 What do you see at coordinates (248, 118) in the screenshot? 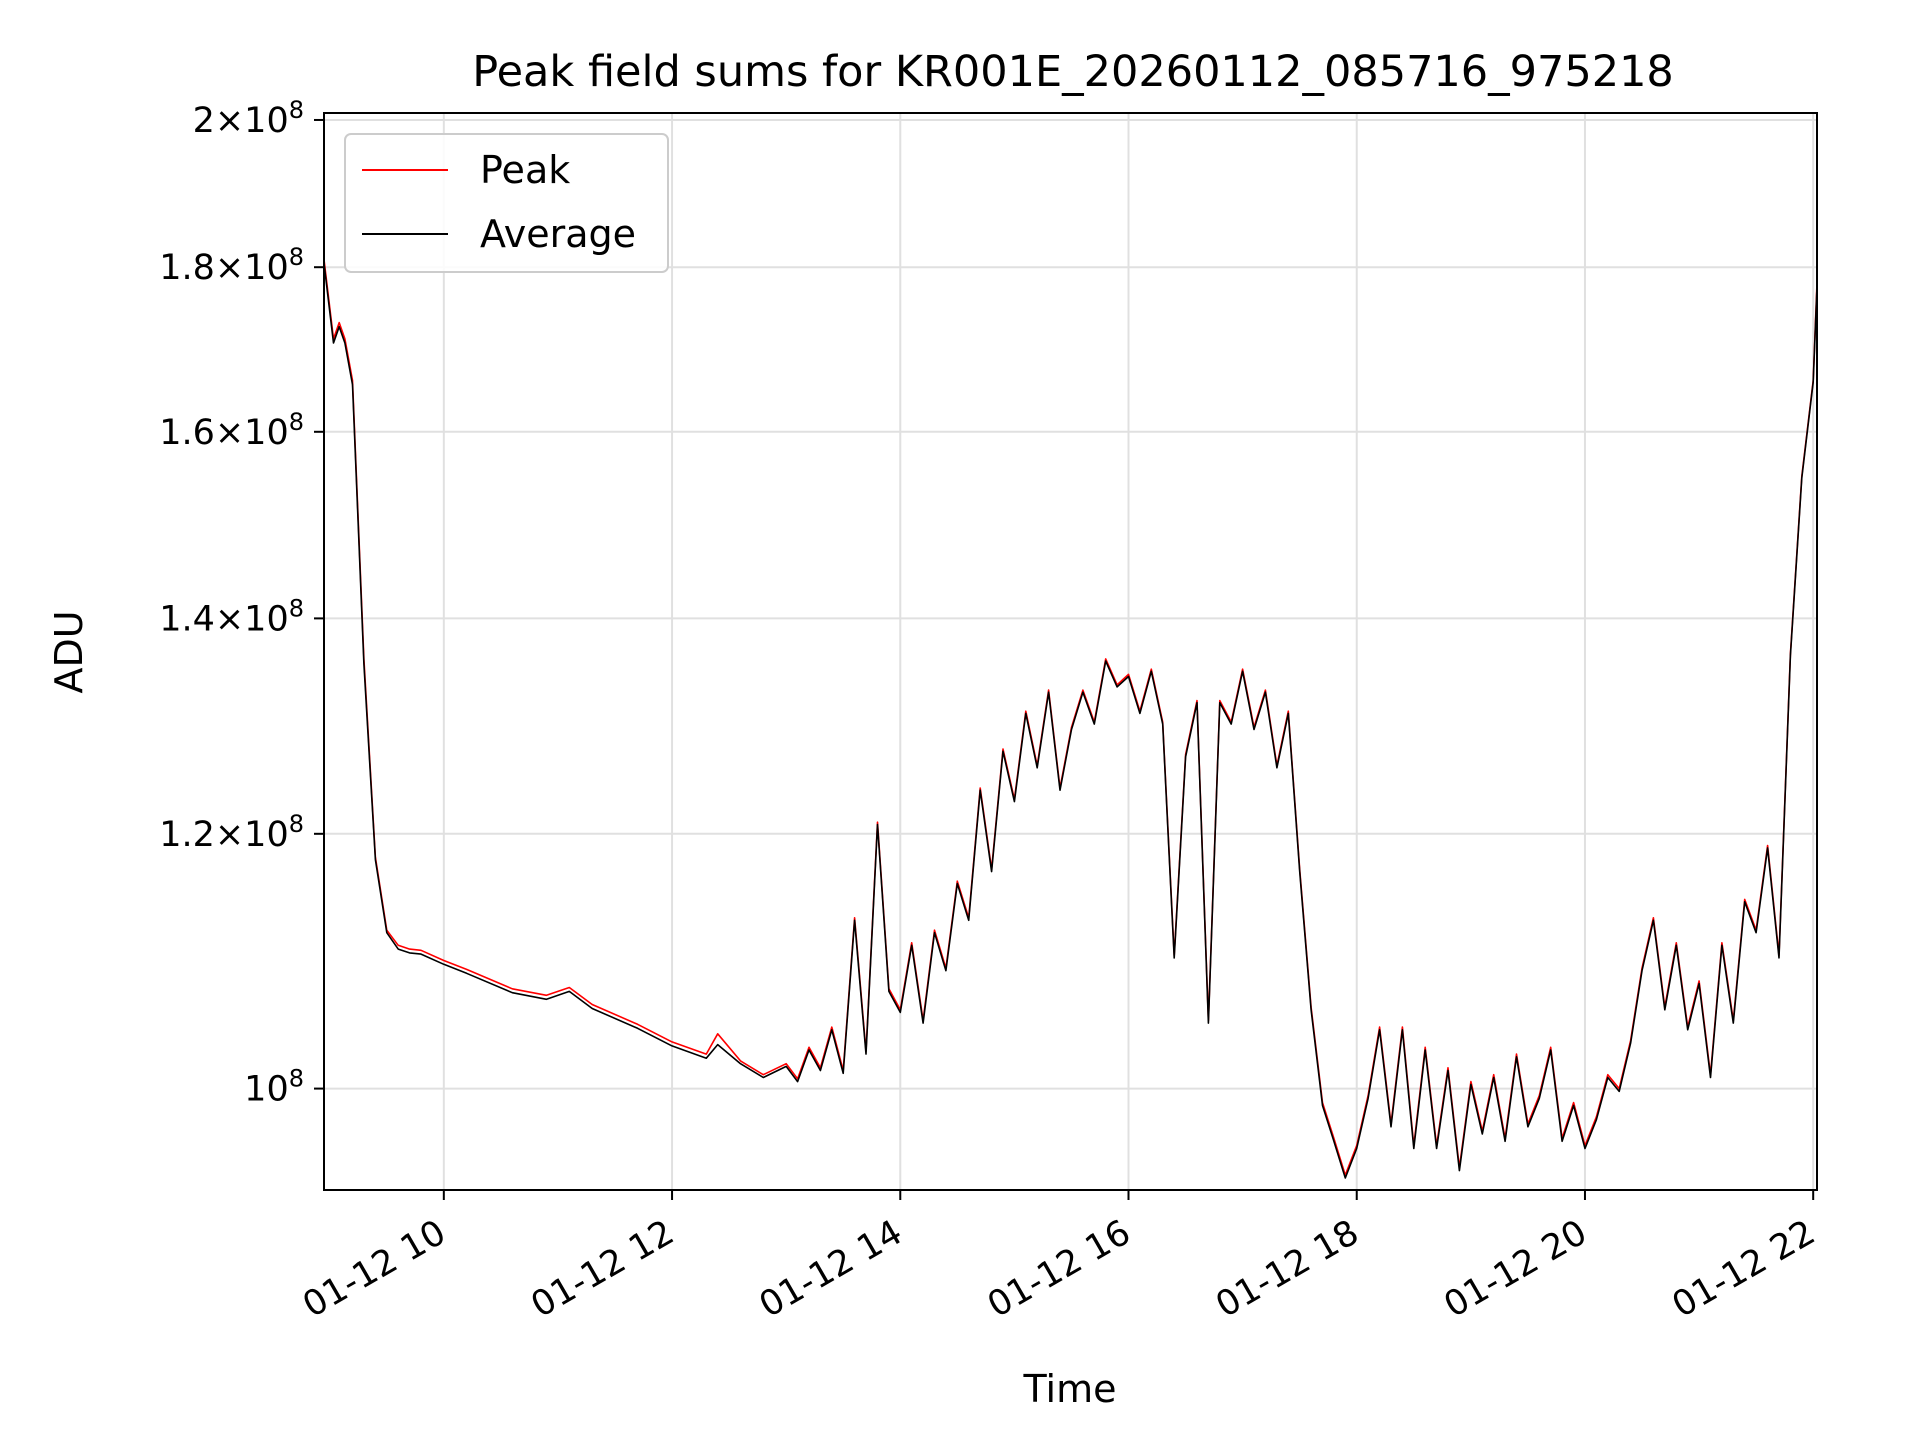
I see `y-tick-label: 2×108` at bounding box center [248, 118].